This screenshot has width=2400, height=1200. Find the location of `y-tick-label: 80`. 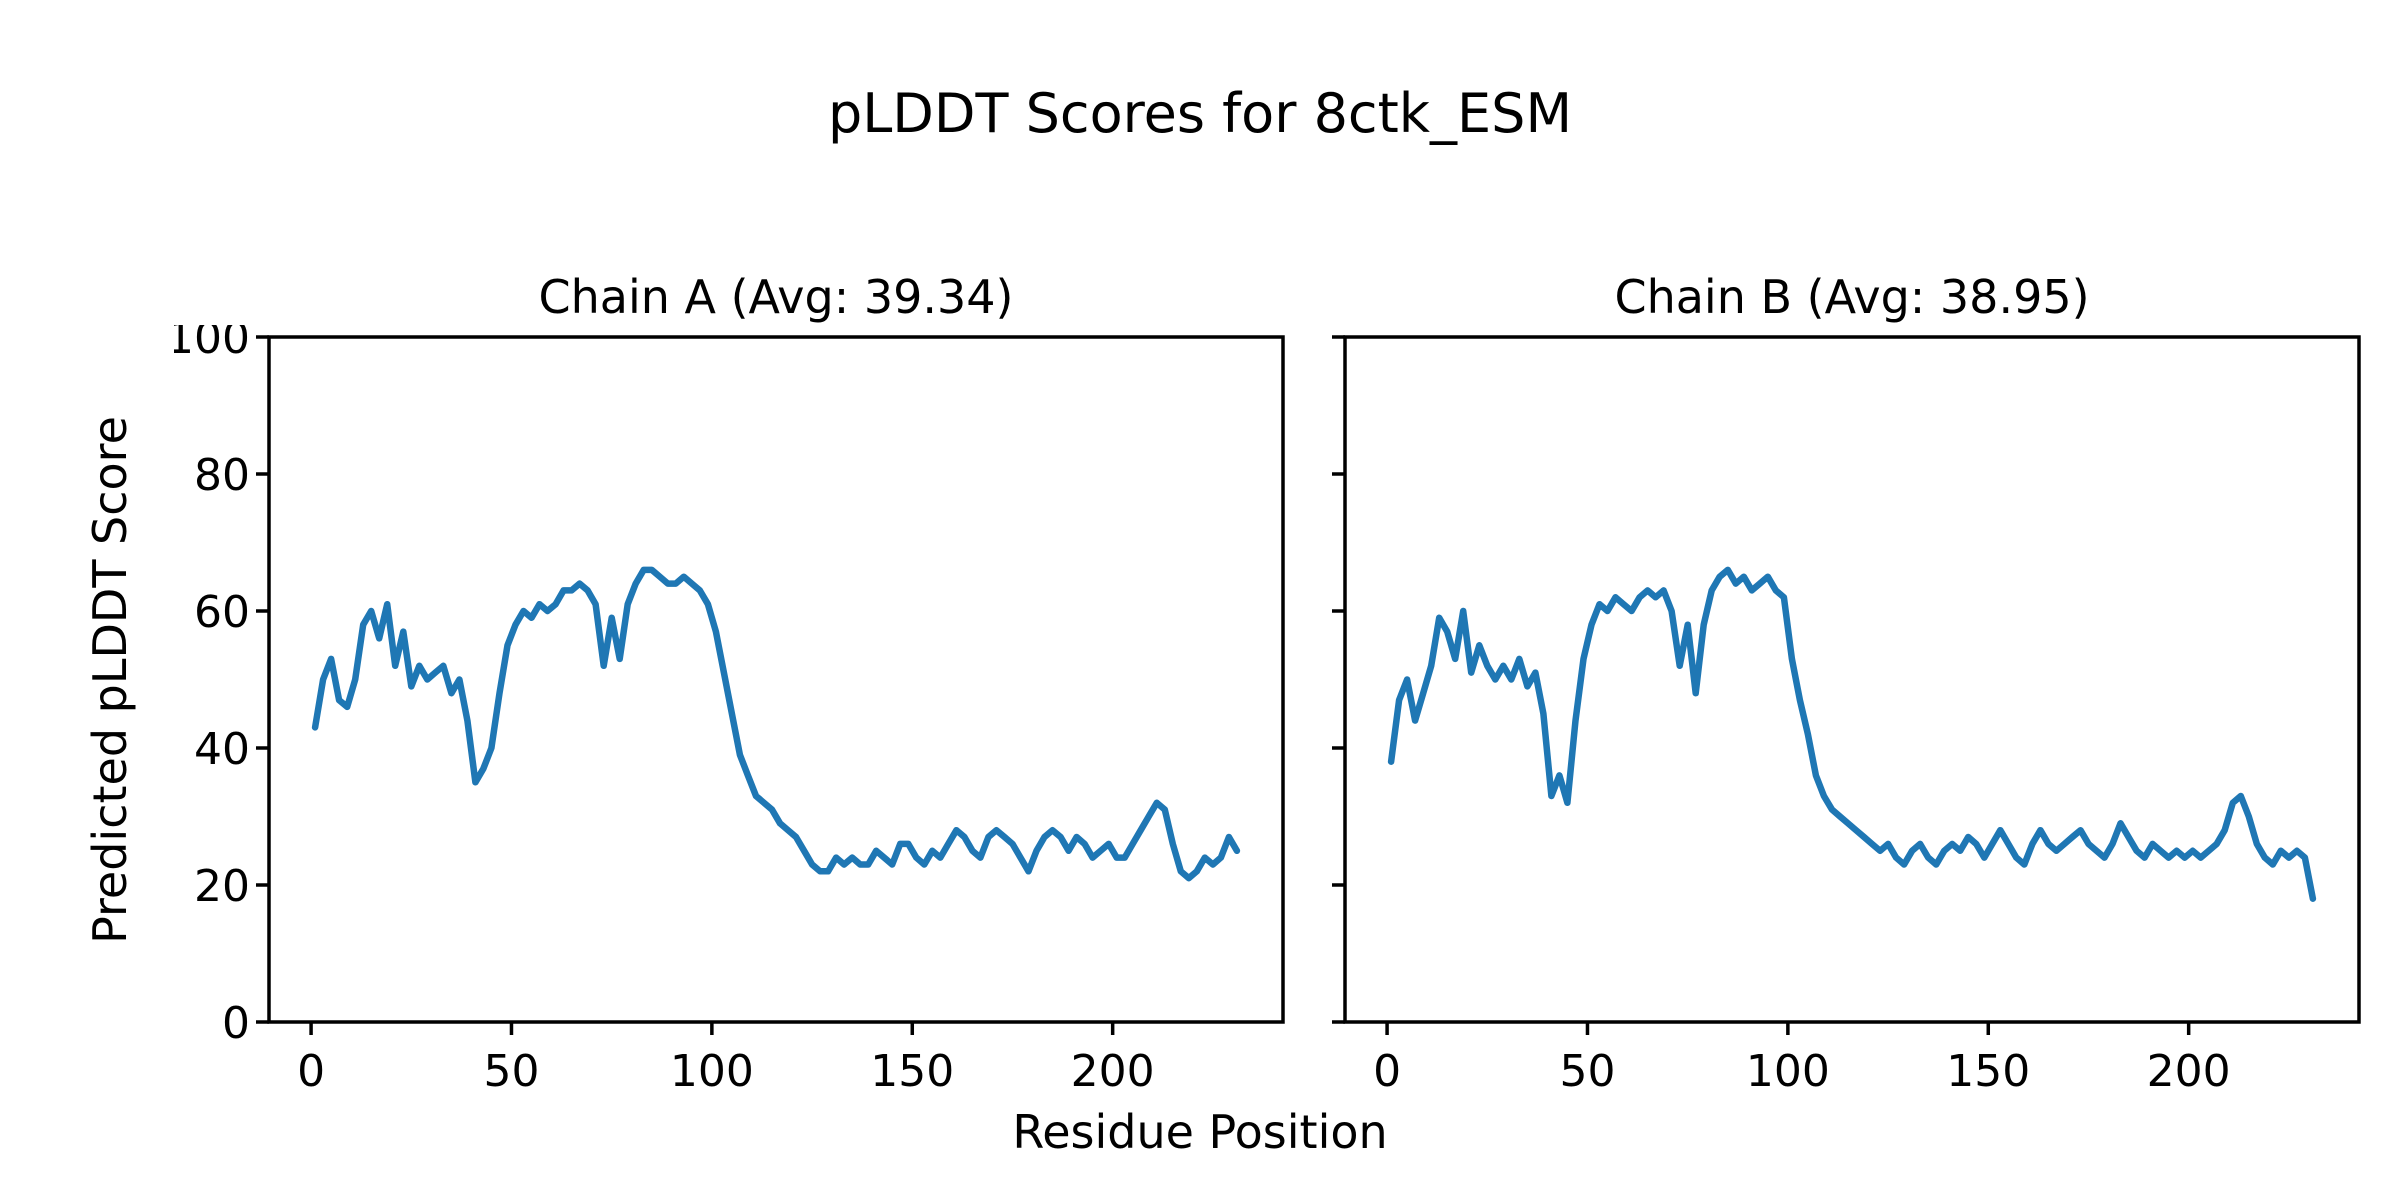

y-tick-label: 80 is located at coordinates (222, 475).